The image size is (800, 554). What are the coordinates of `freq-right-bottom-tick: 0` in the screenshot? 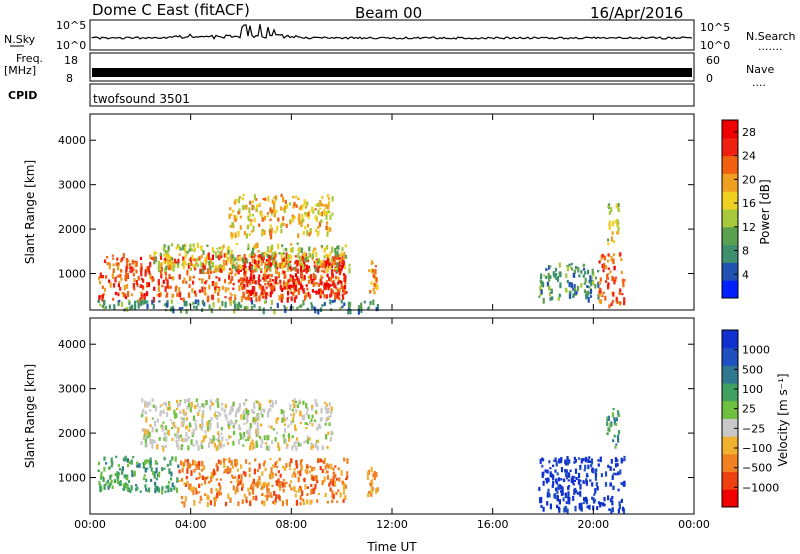 It's located at (709, 78).